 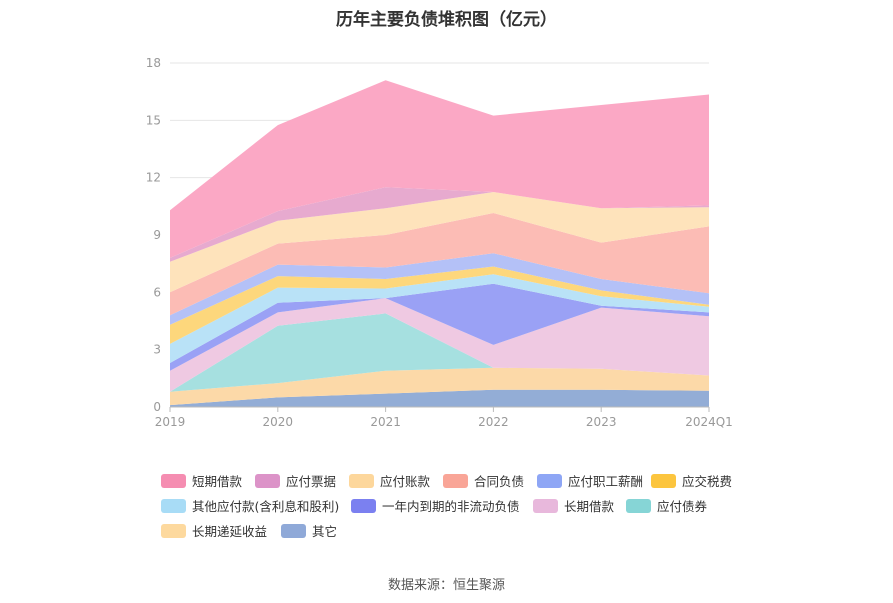 I want to click on legend-item: 短期借款, so click(x=201, y=480).